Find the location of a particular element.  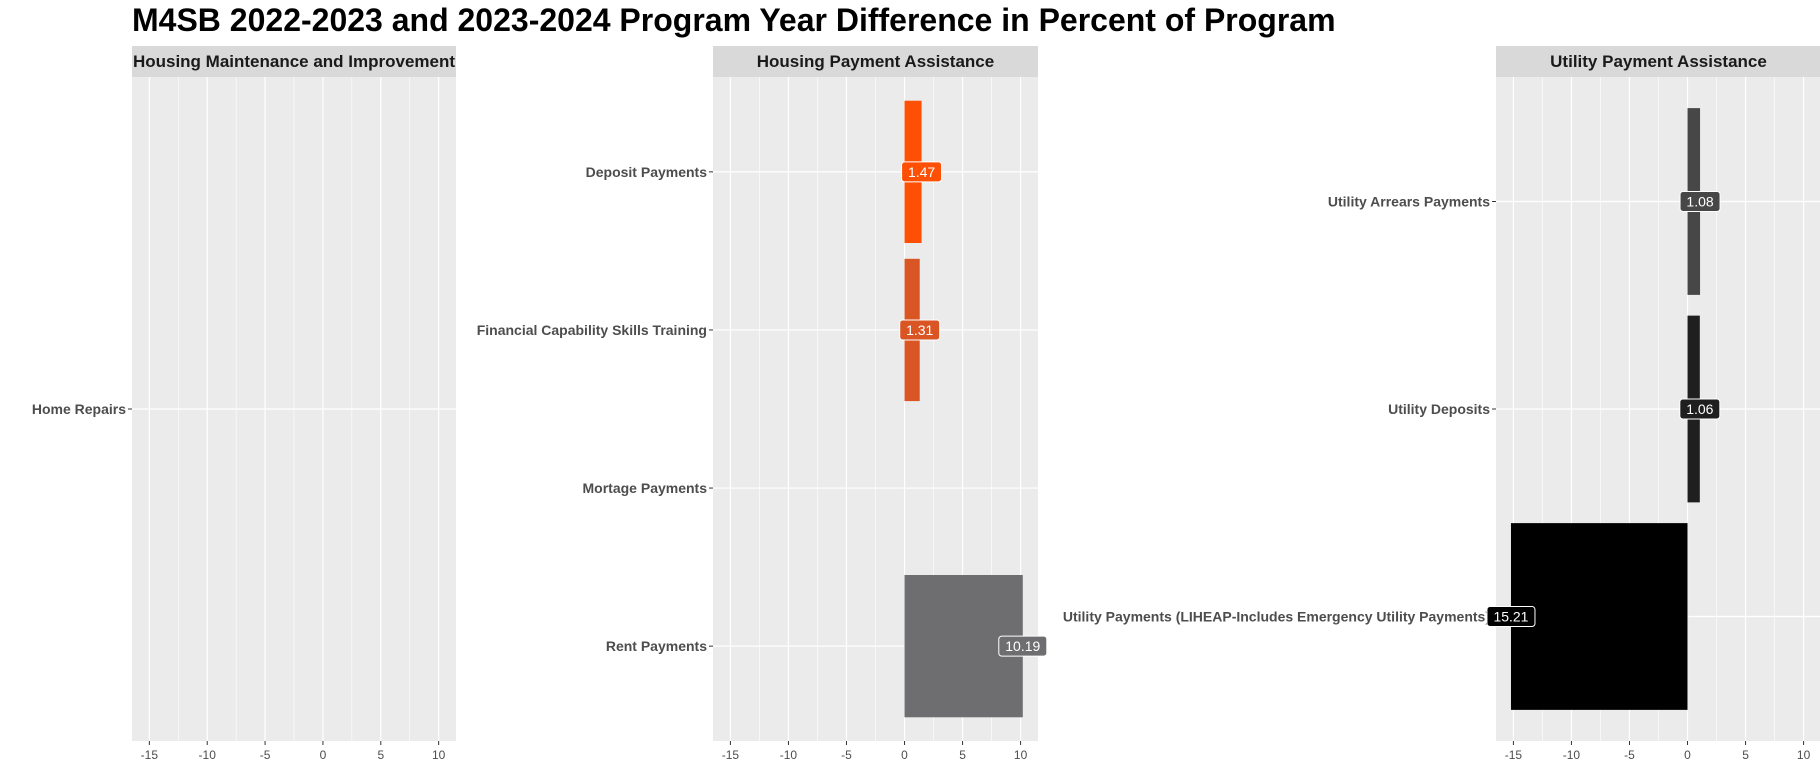

data-label: 1.31 is located at coordinates (919, 330).